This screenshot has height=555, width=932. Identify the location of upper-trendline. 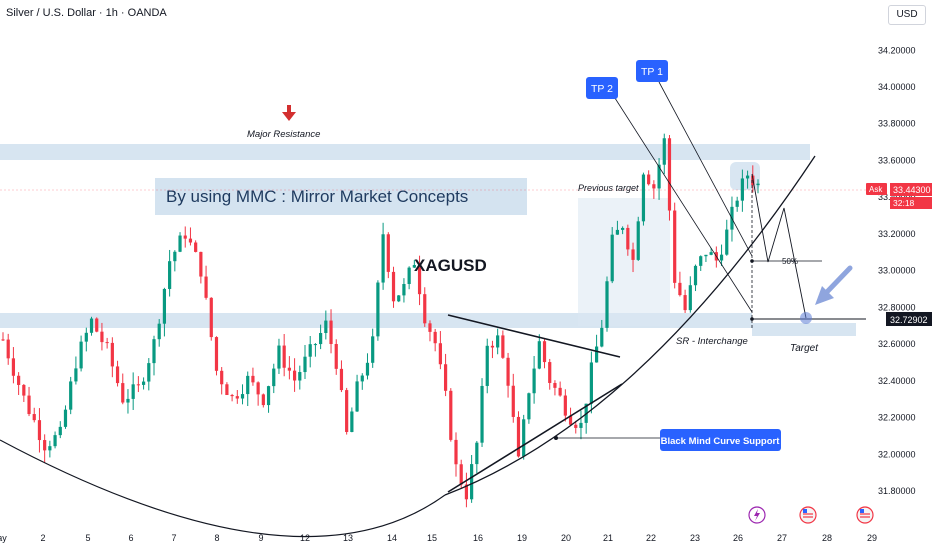
(534, 336).